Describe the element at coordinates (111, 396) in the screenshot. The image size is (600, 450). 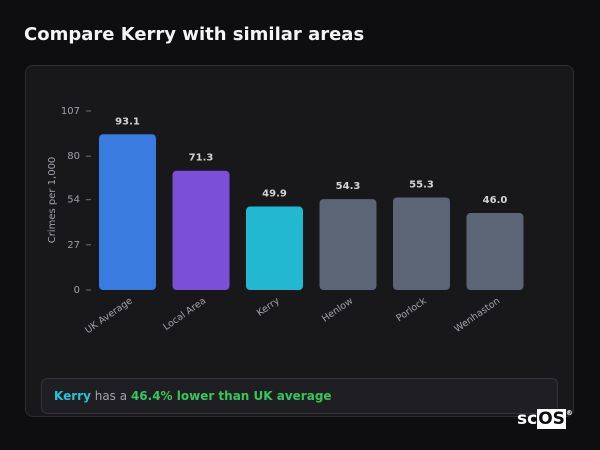
I see `connector-text: has a` at that location.